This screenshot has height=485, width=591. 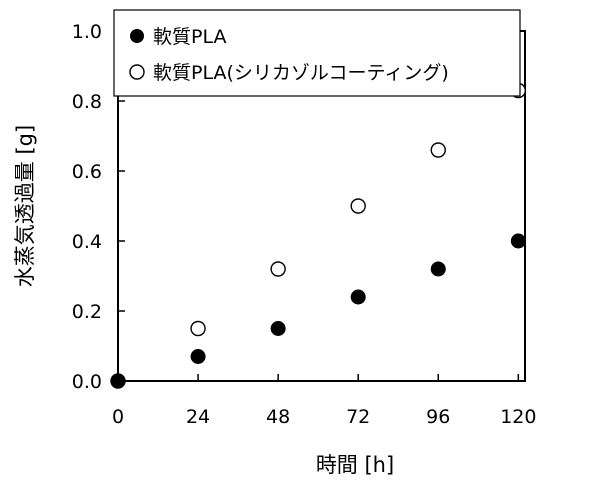 I want to click on y-tick-label: 0.4, so click(x=87, y=242).